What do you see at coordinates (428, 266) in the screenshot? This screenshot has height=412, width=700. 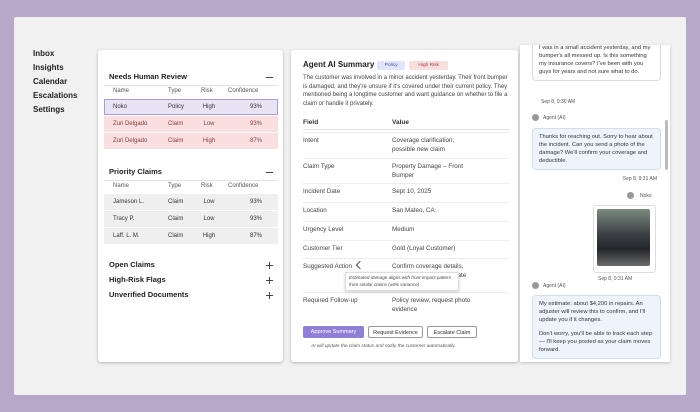 I see `field-value: Confirm coverage details,` at bounding box center [428, 266].